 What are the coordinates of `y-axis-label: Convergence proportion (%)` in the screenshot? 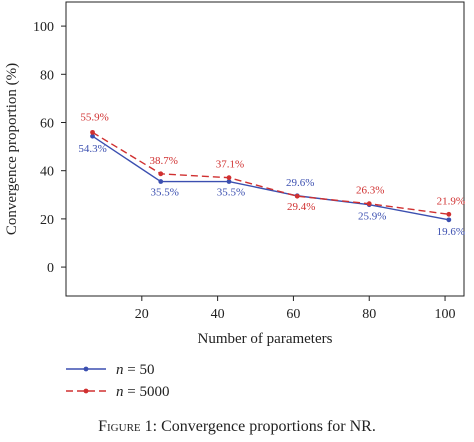 It's located at (12, 149).